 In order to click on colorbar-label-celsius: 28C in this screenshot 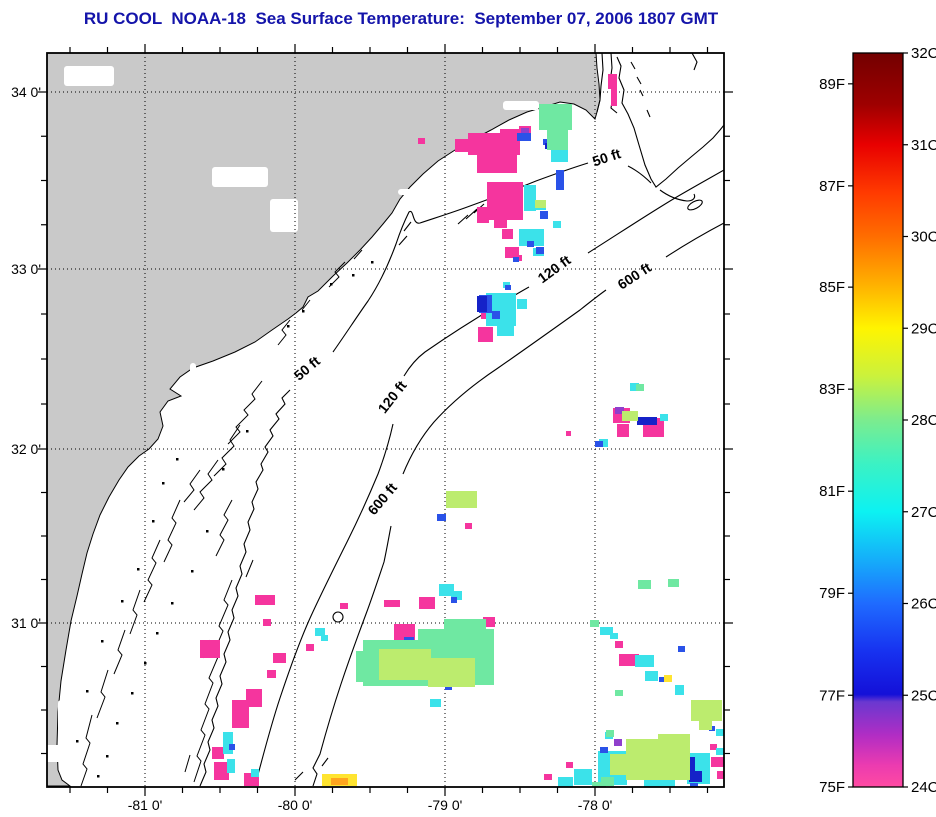, I will do `click(923, 420)`.